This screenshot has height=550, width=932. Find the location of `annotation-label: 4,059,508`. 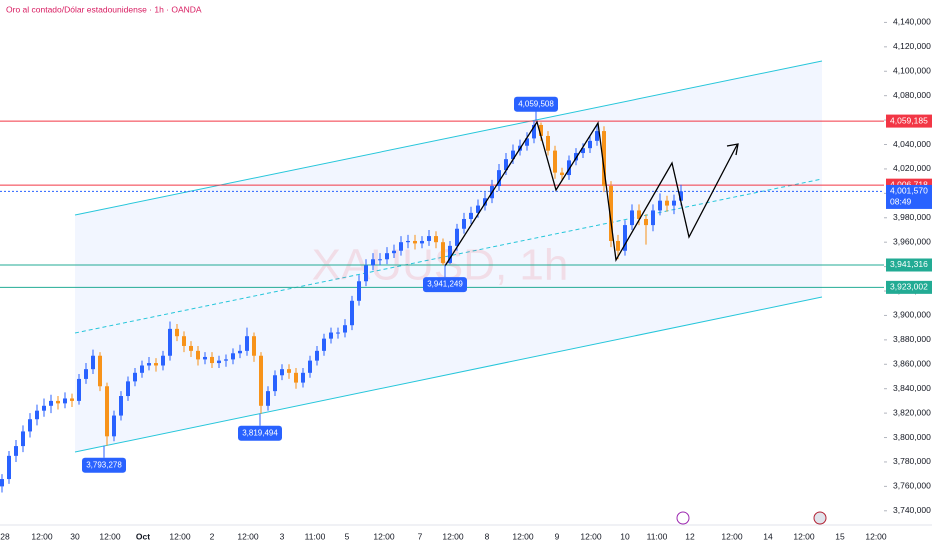

annotation-label: 4,059,508 is located at coordinates (536, 103).